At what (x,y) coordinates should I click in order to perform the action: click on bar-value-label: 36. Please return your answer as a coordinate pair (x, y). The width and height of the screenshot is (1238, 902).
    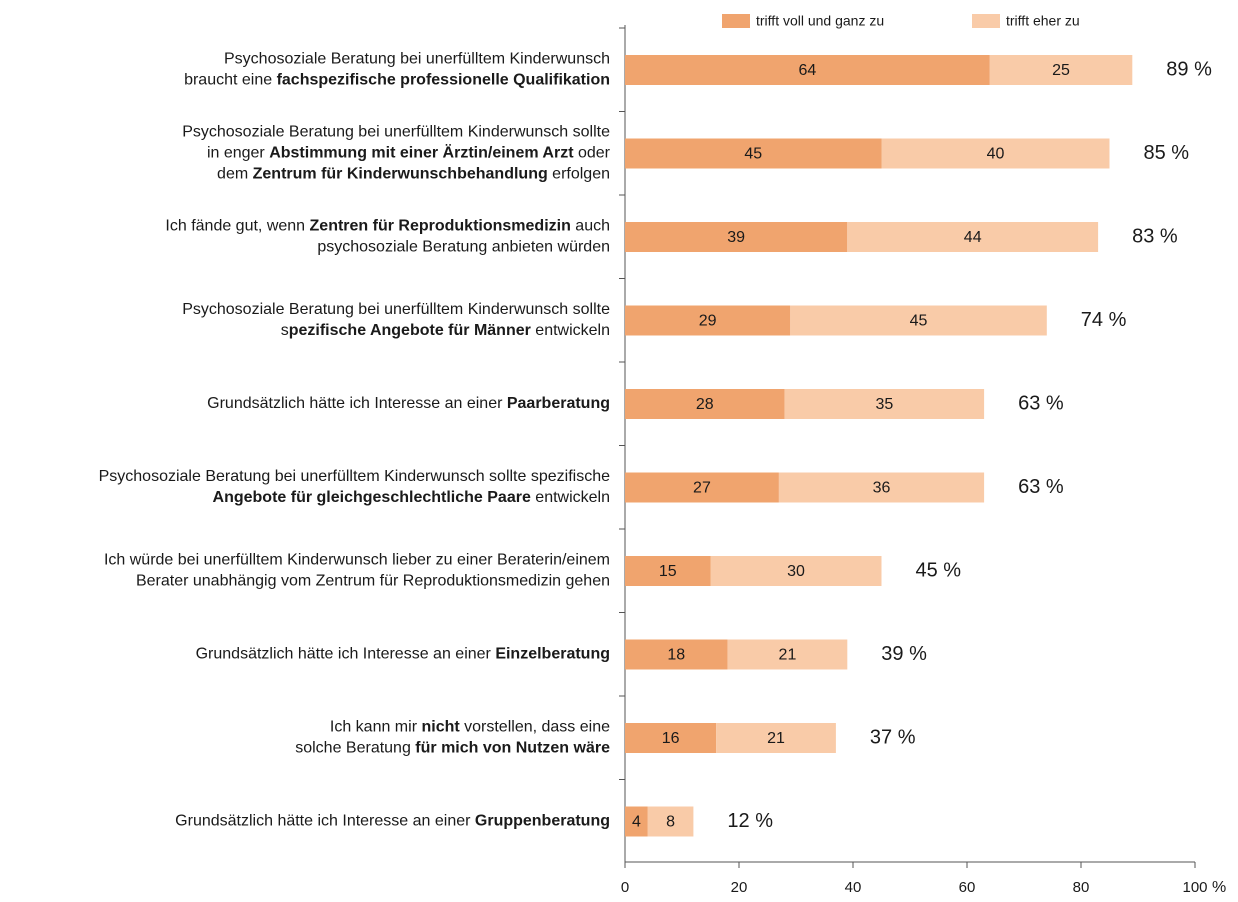
    Looking at the image, I should click on (882, 488).